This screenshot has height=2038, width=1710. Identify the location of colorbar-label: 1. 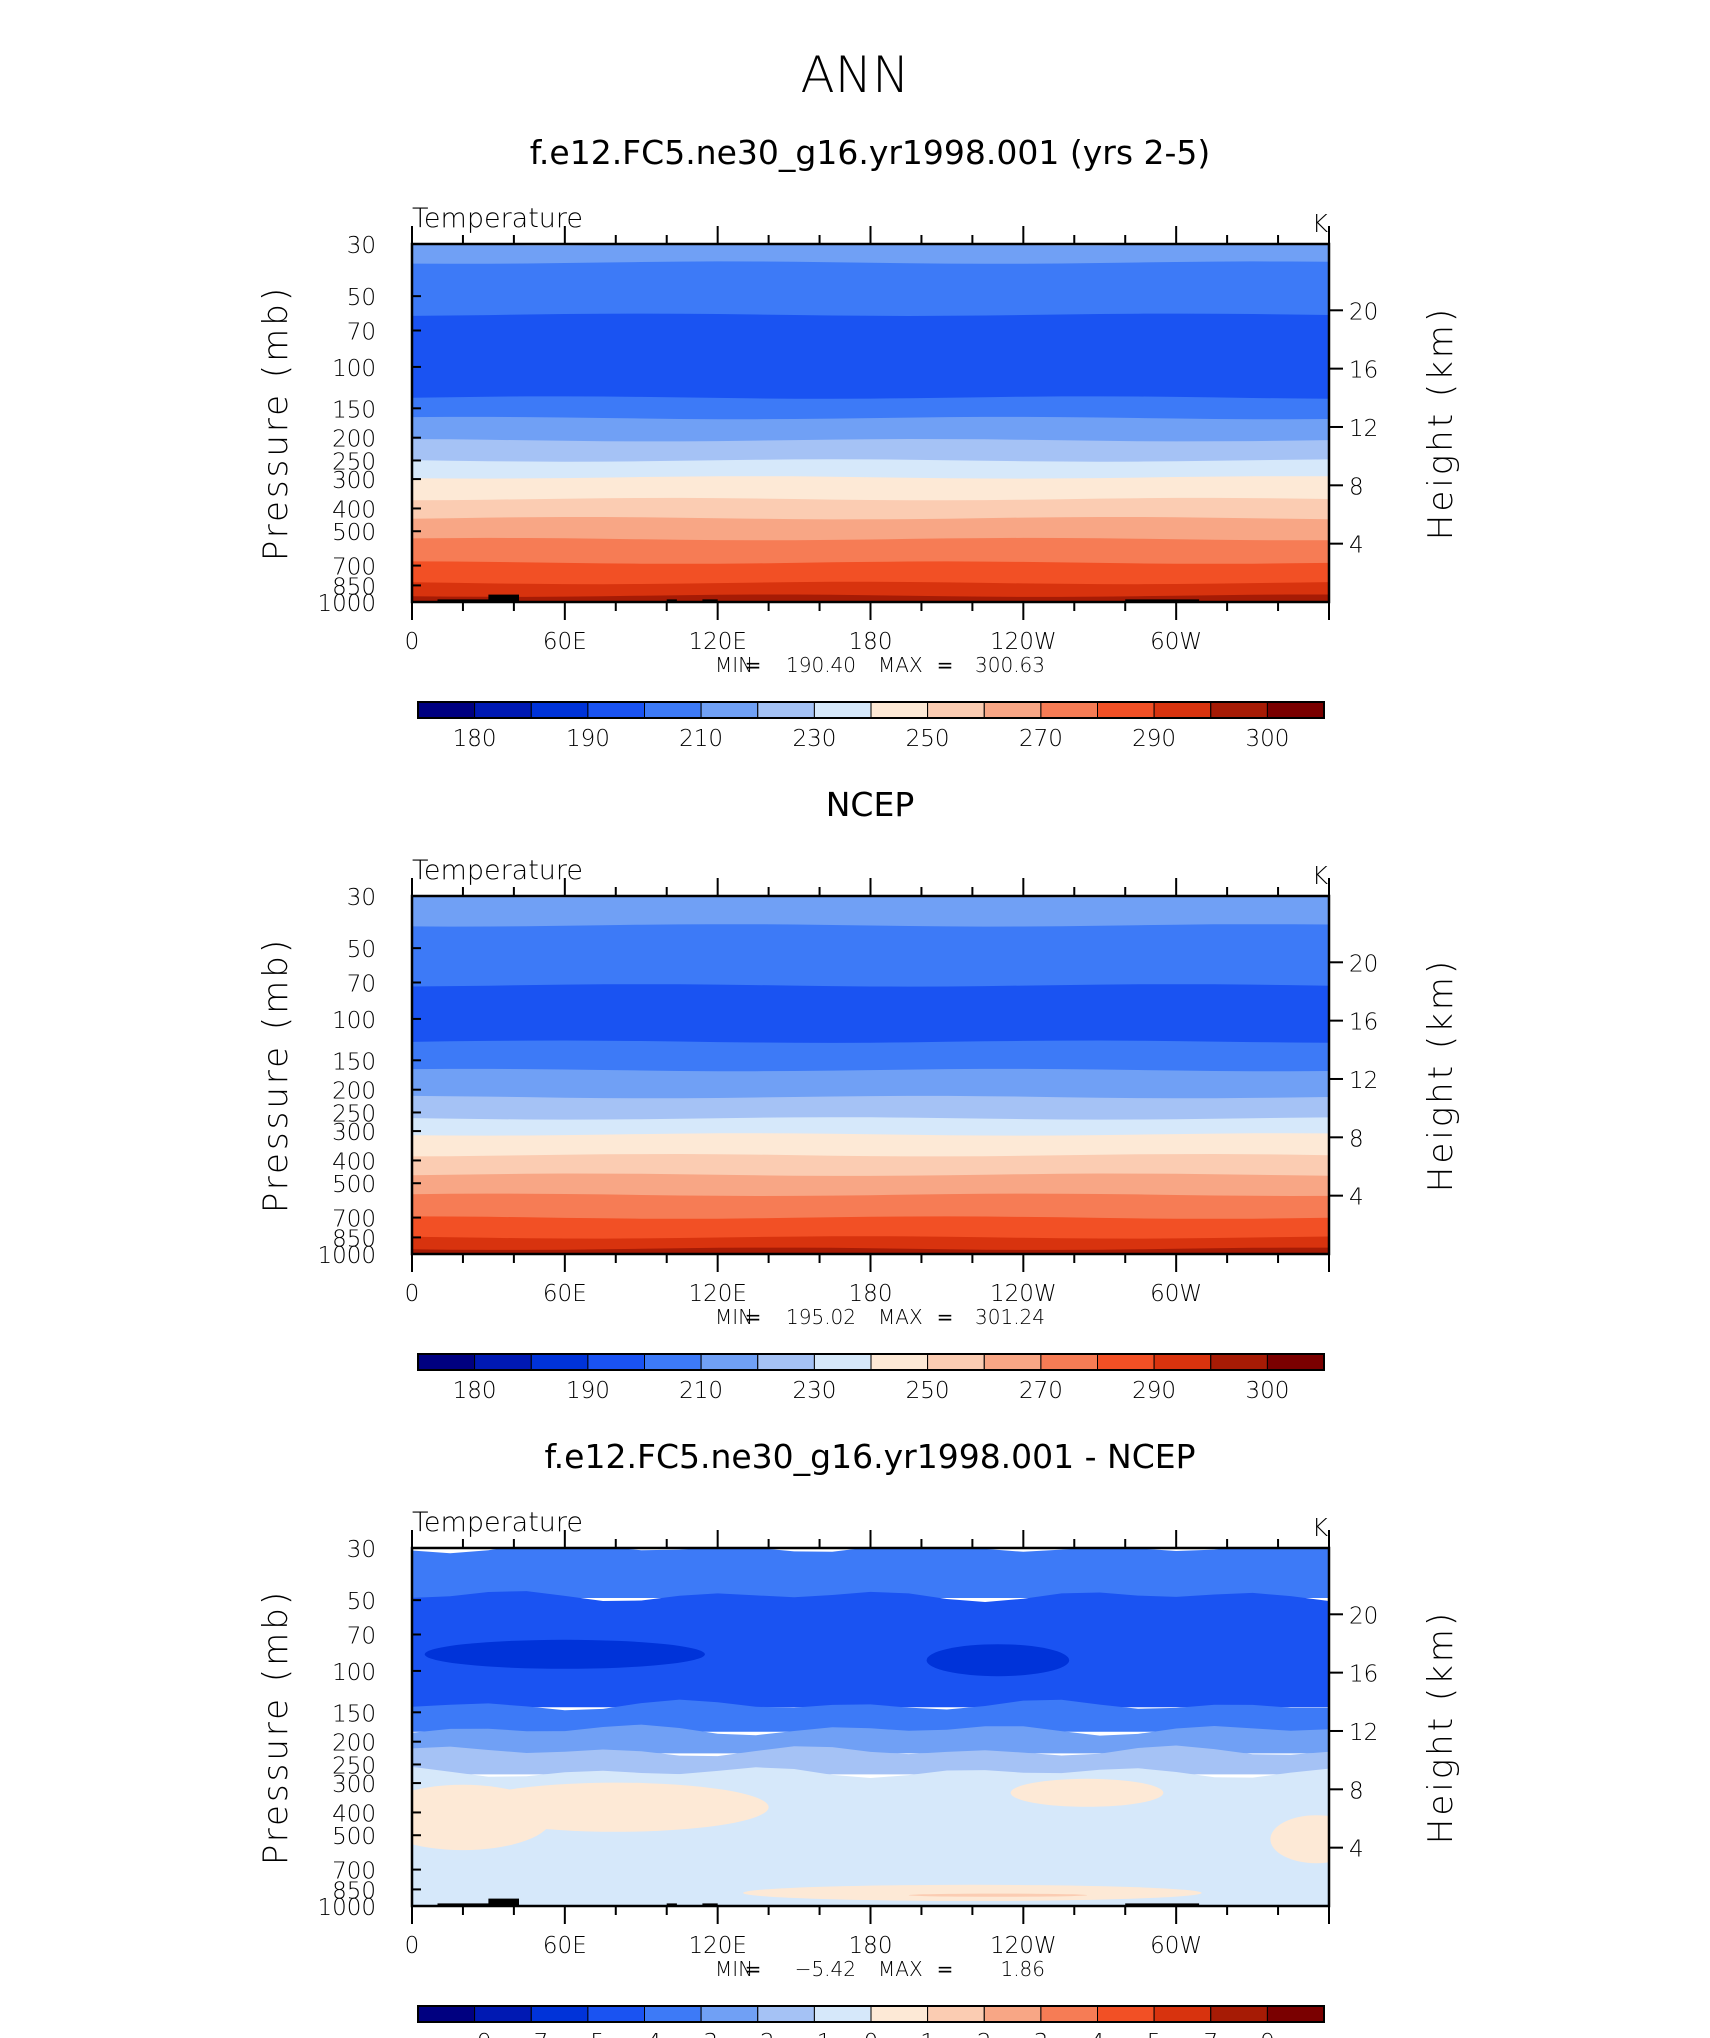
(927, 2034).